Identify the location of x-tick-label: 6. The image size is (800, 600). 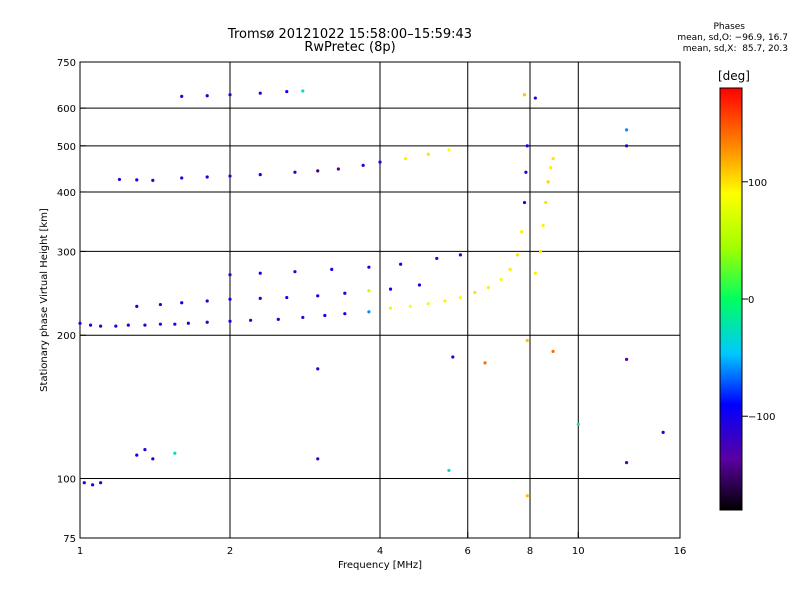
(468, 551).